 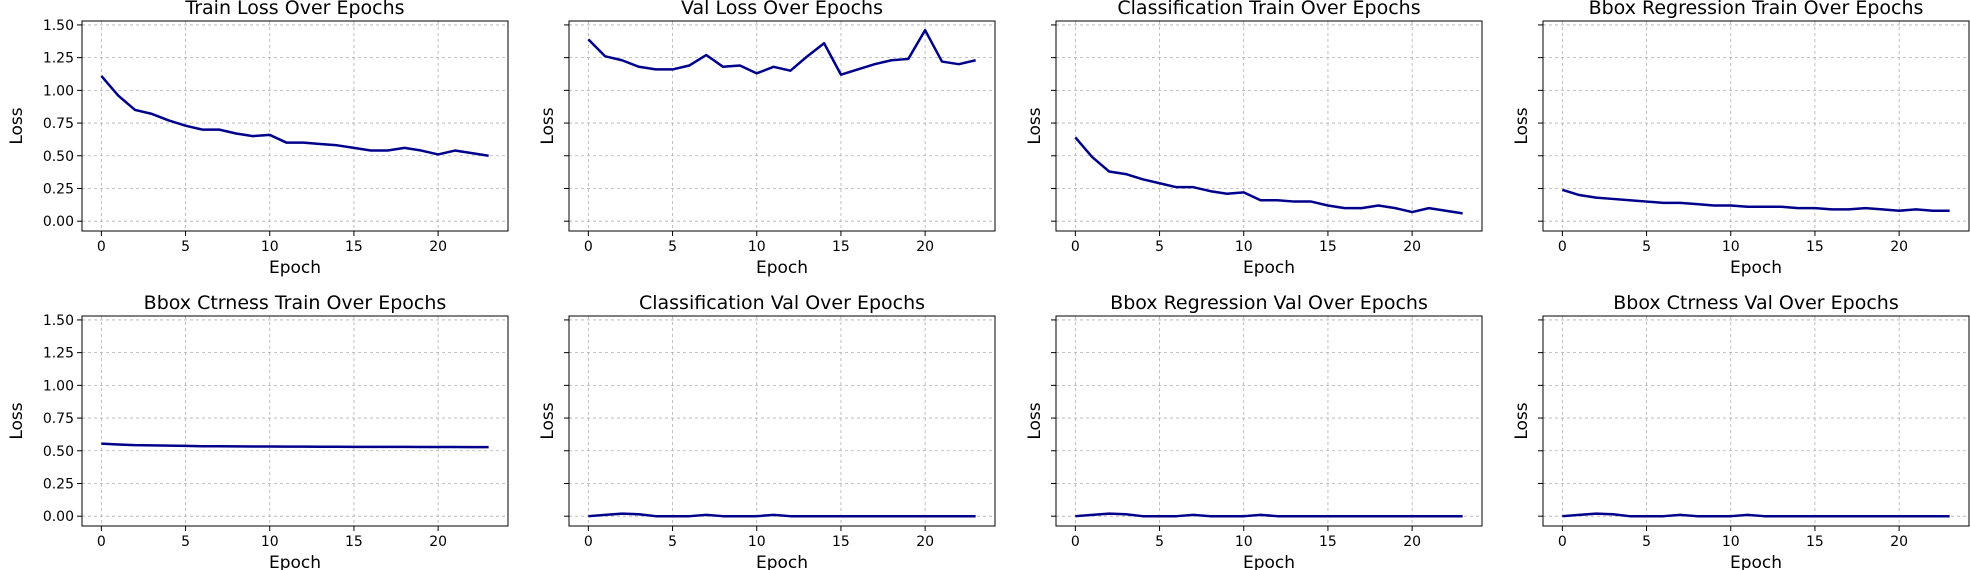 What do you see at coordinates (782, 9) in the screenshot?
I see `chart-title: Val Loss Over Epochs` at bounding box center [782, 9].